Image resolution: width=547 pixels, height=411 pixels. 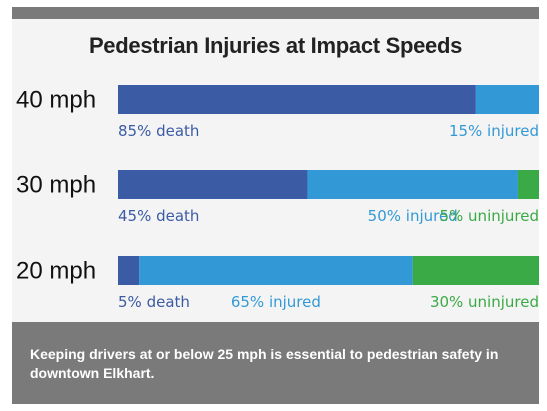 What do you see at coordinates (275, 13) in the screenshot?
I see `top-bar` at bounding box center [275, 13].